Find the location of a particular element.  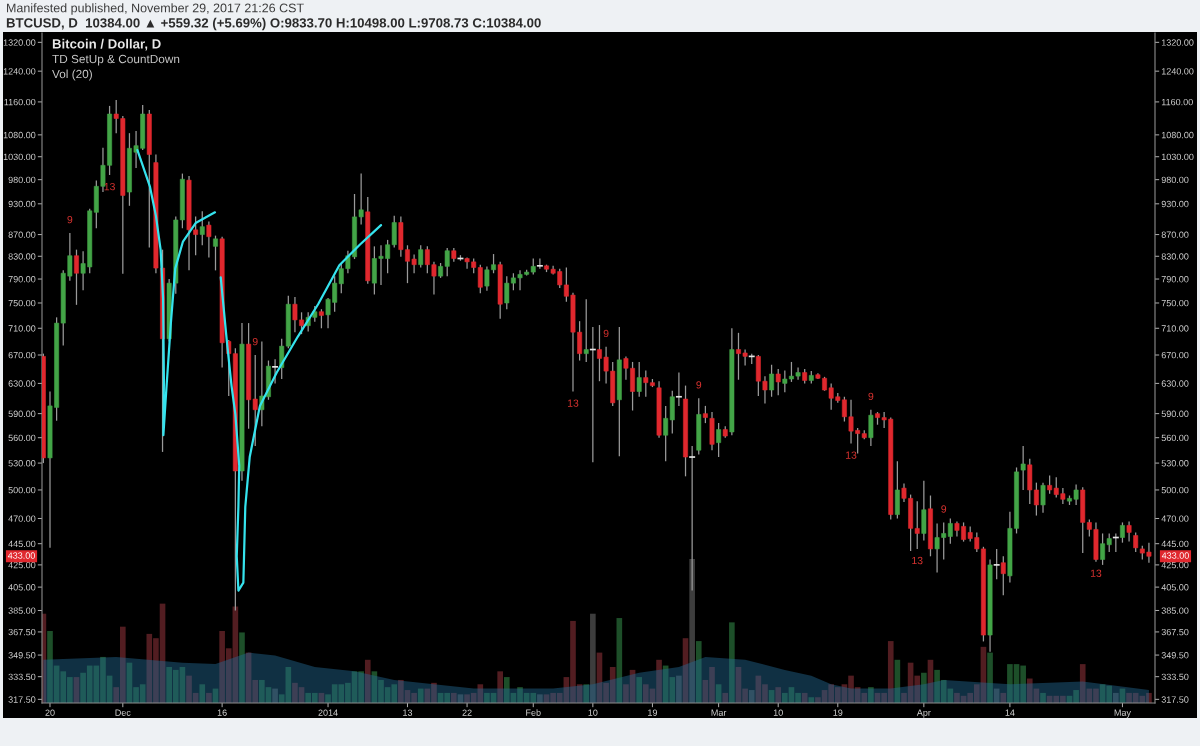

y-tick-label: 830.00 is located at coordinates (1175, 256).